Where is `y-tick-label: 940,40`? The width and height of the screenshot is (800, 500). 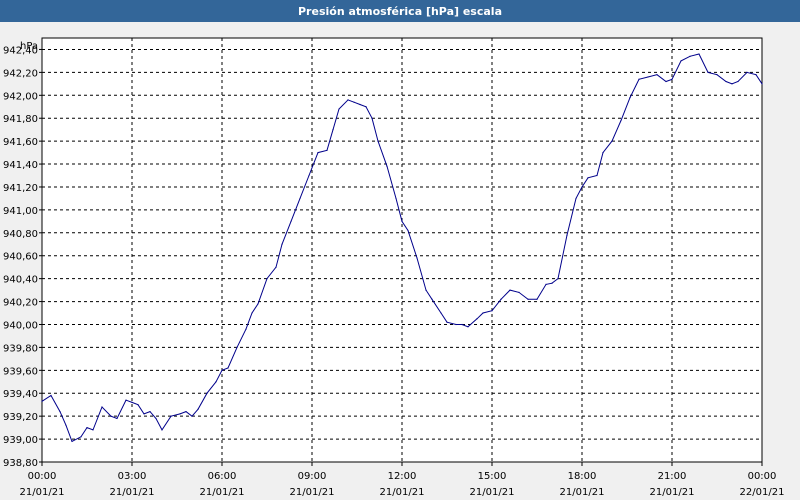 y-tick-label: 940,40 is located at coordinates (20, 280).